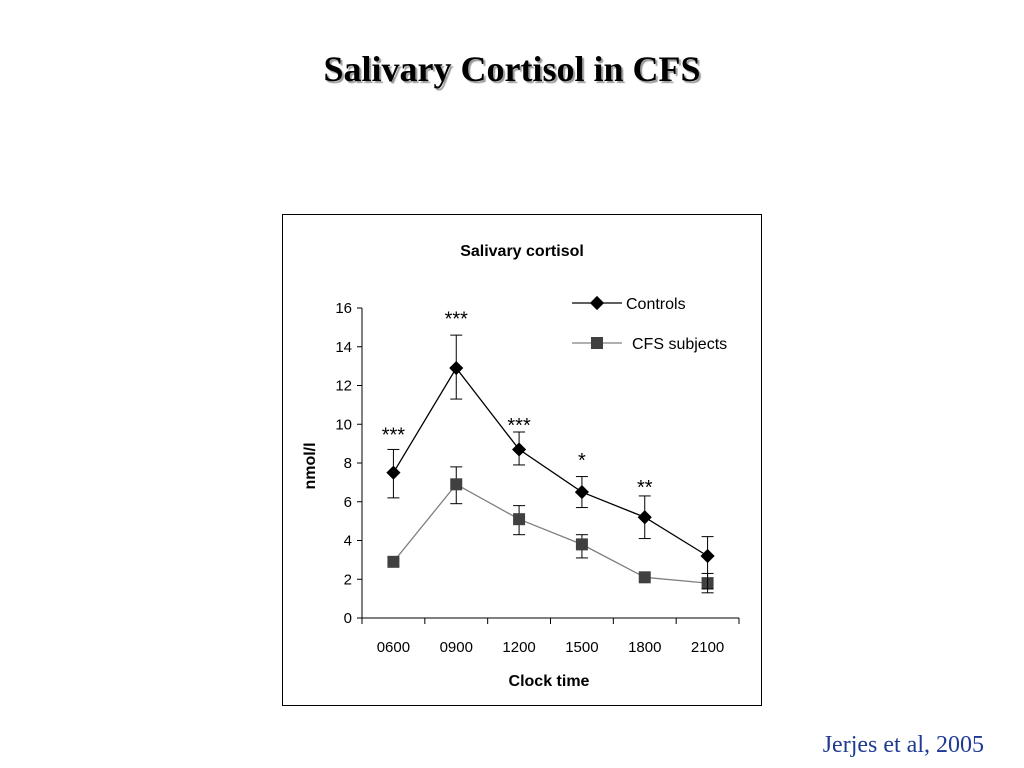 This screenshot has width=1024, height=768. I want to click on y-tick-label: 10, so click(343, 424).